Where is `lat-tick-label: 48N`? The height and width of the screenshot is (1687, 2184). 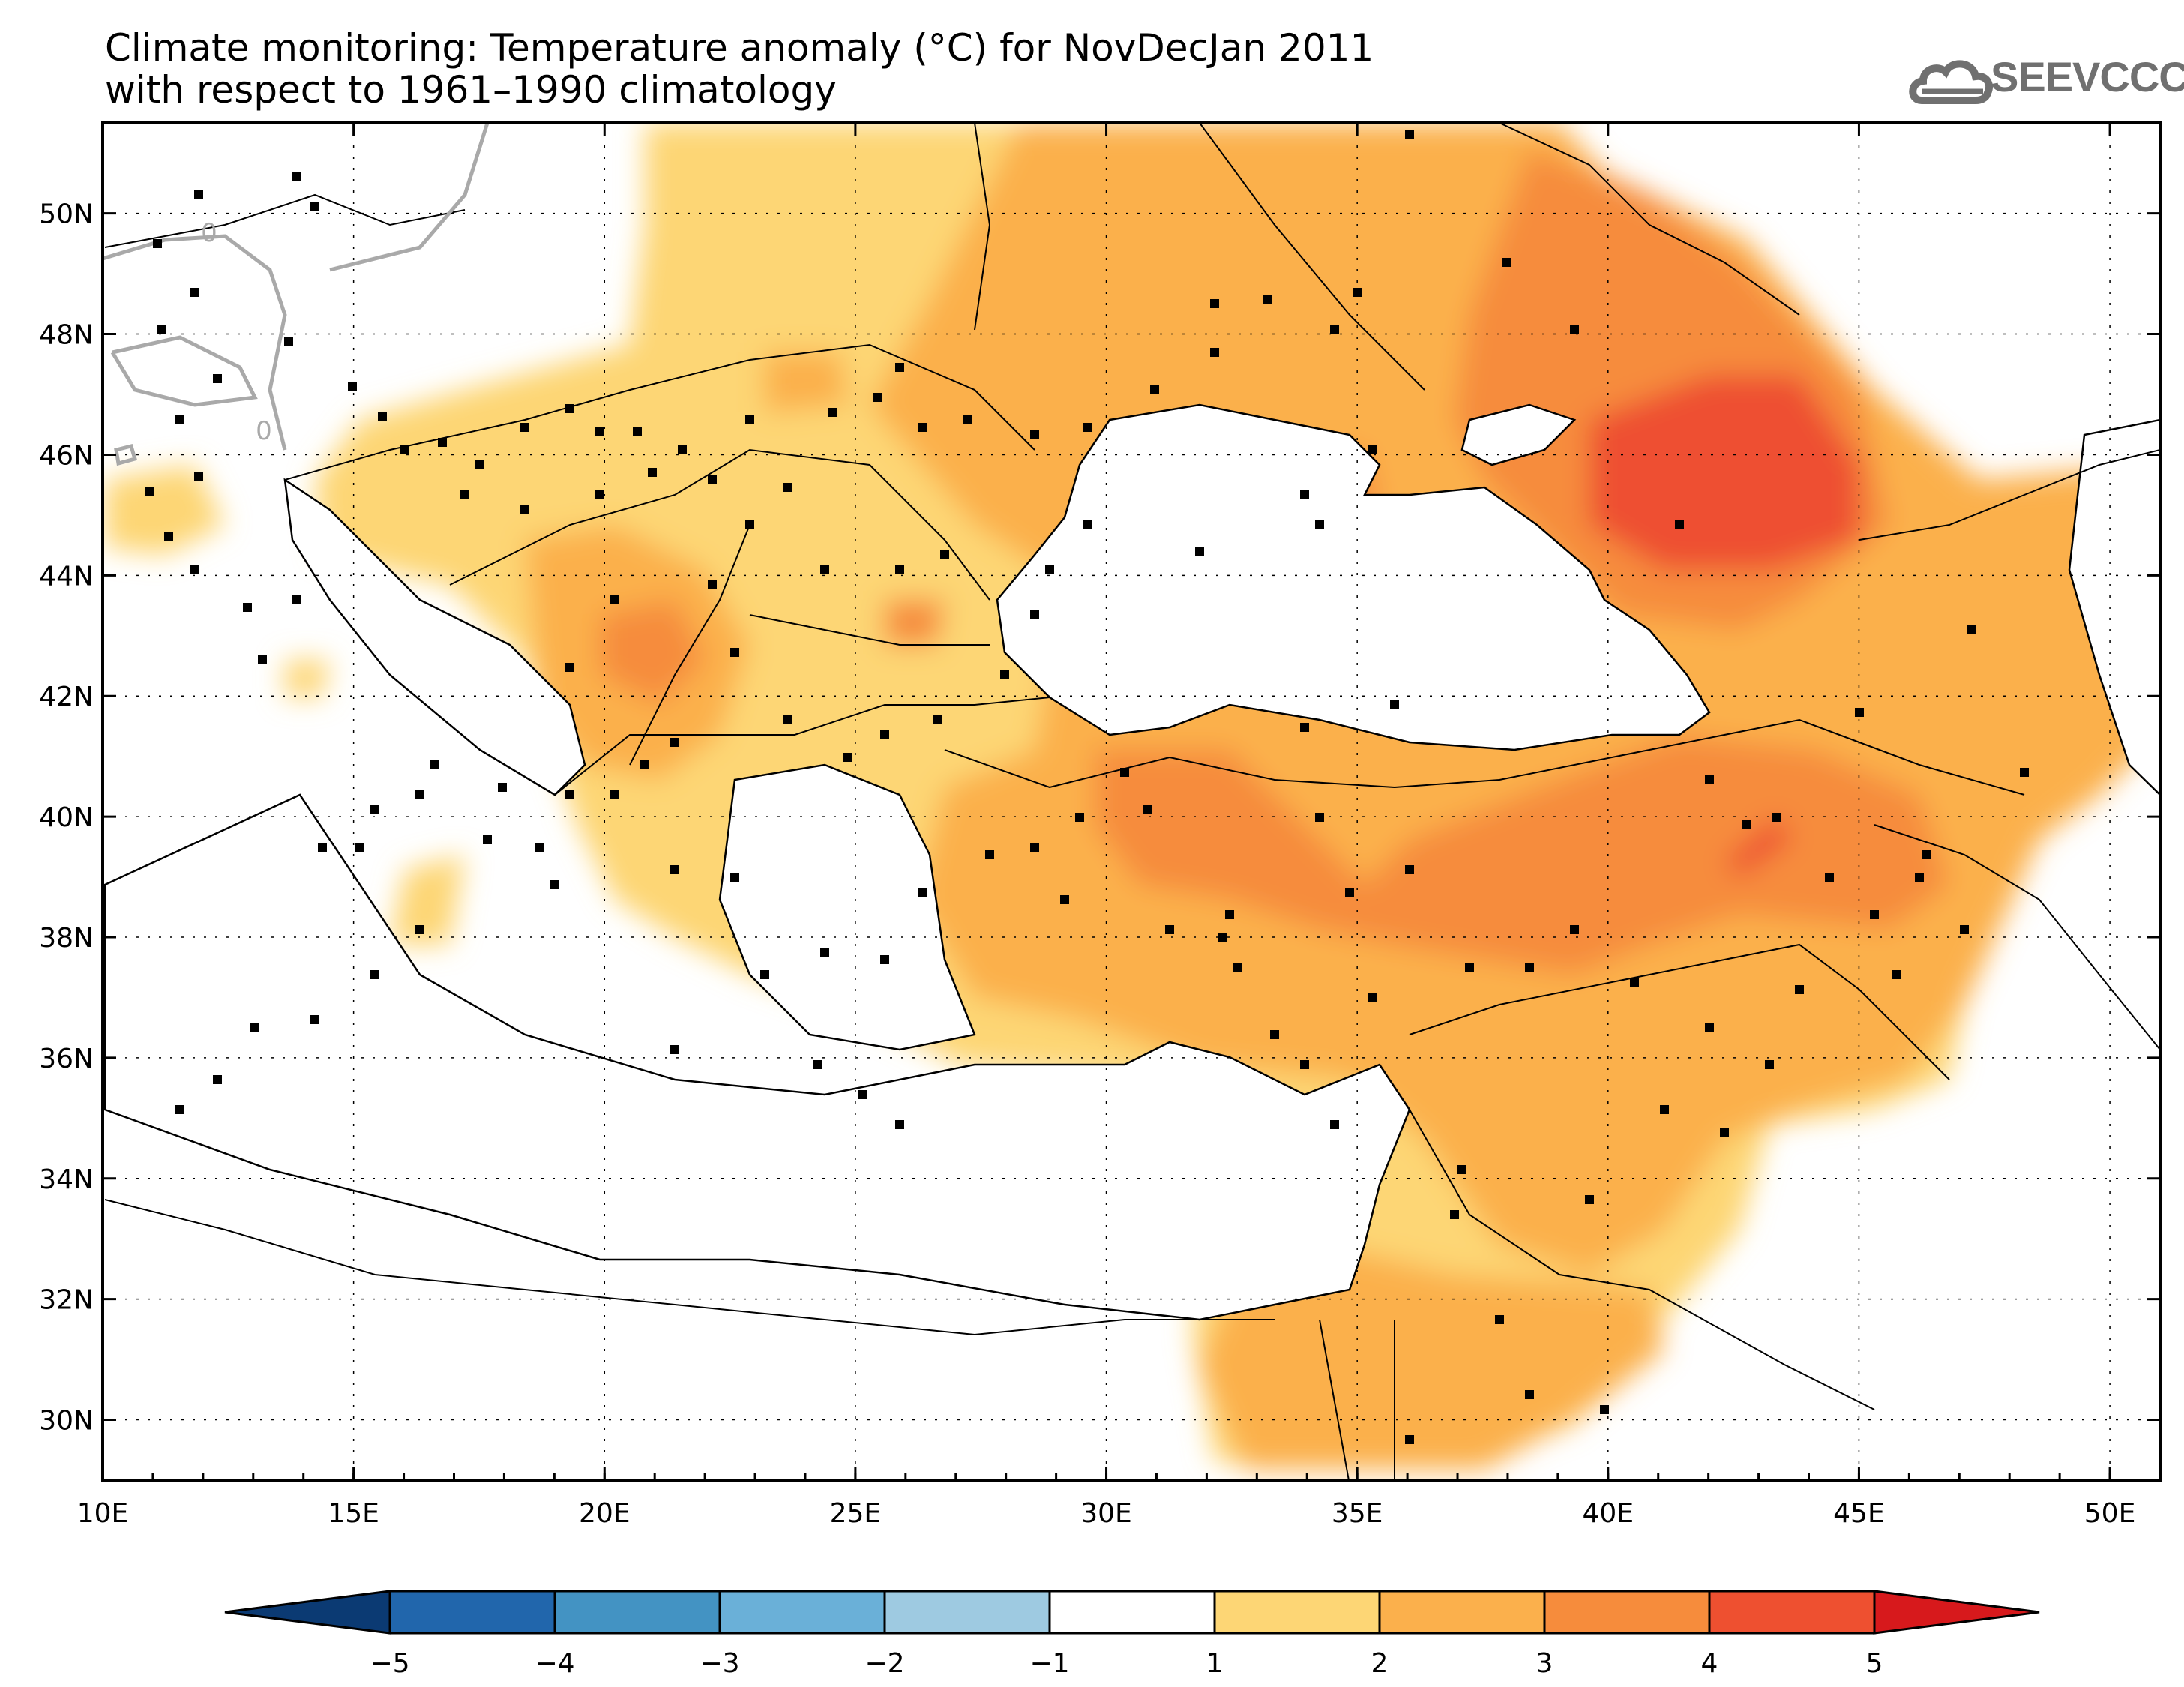 lat-tick-label: 48N is located at coordinates (66, 335).